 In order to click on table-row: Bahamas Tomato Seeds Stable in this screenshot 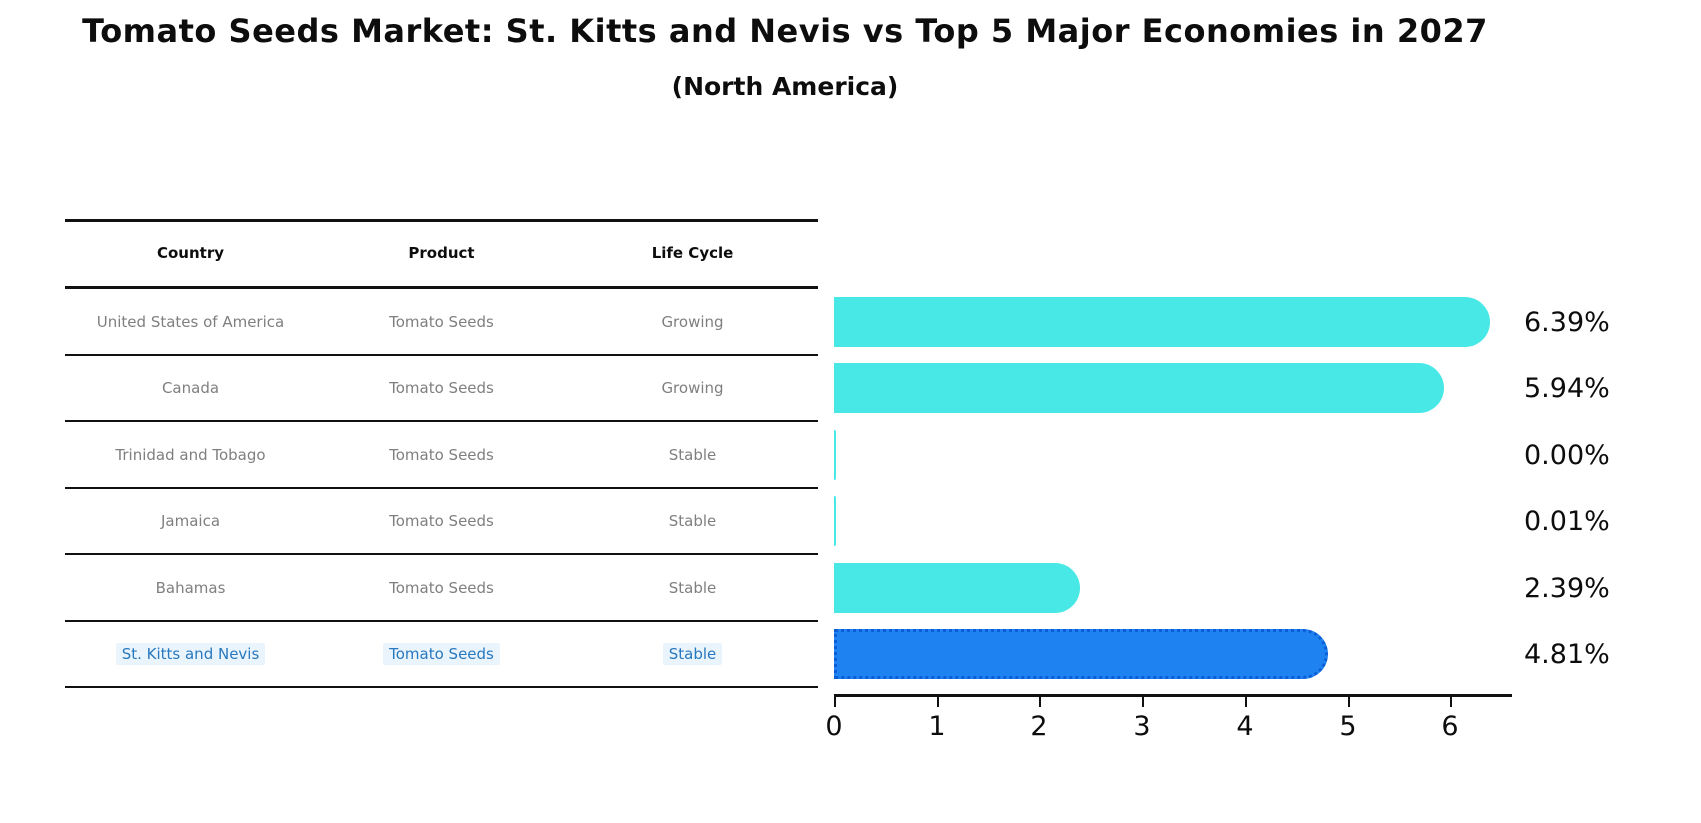, I will do `click(441, 588)`.